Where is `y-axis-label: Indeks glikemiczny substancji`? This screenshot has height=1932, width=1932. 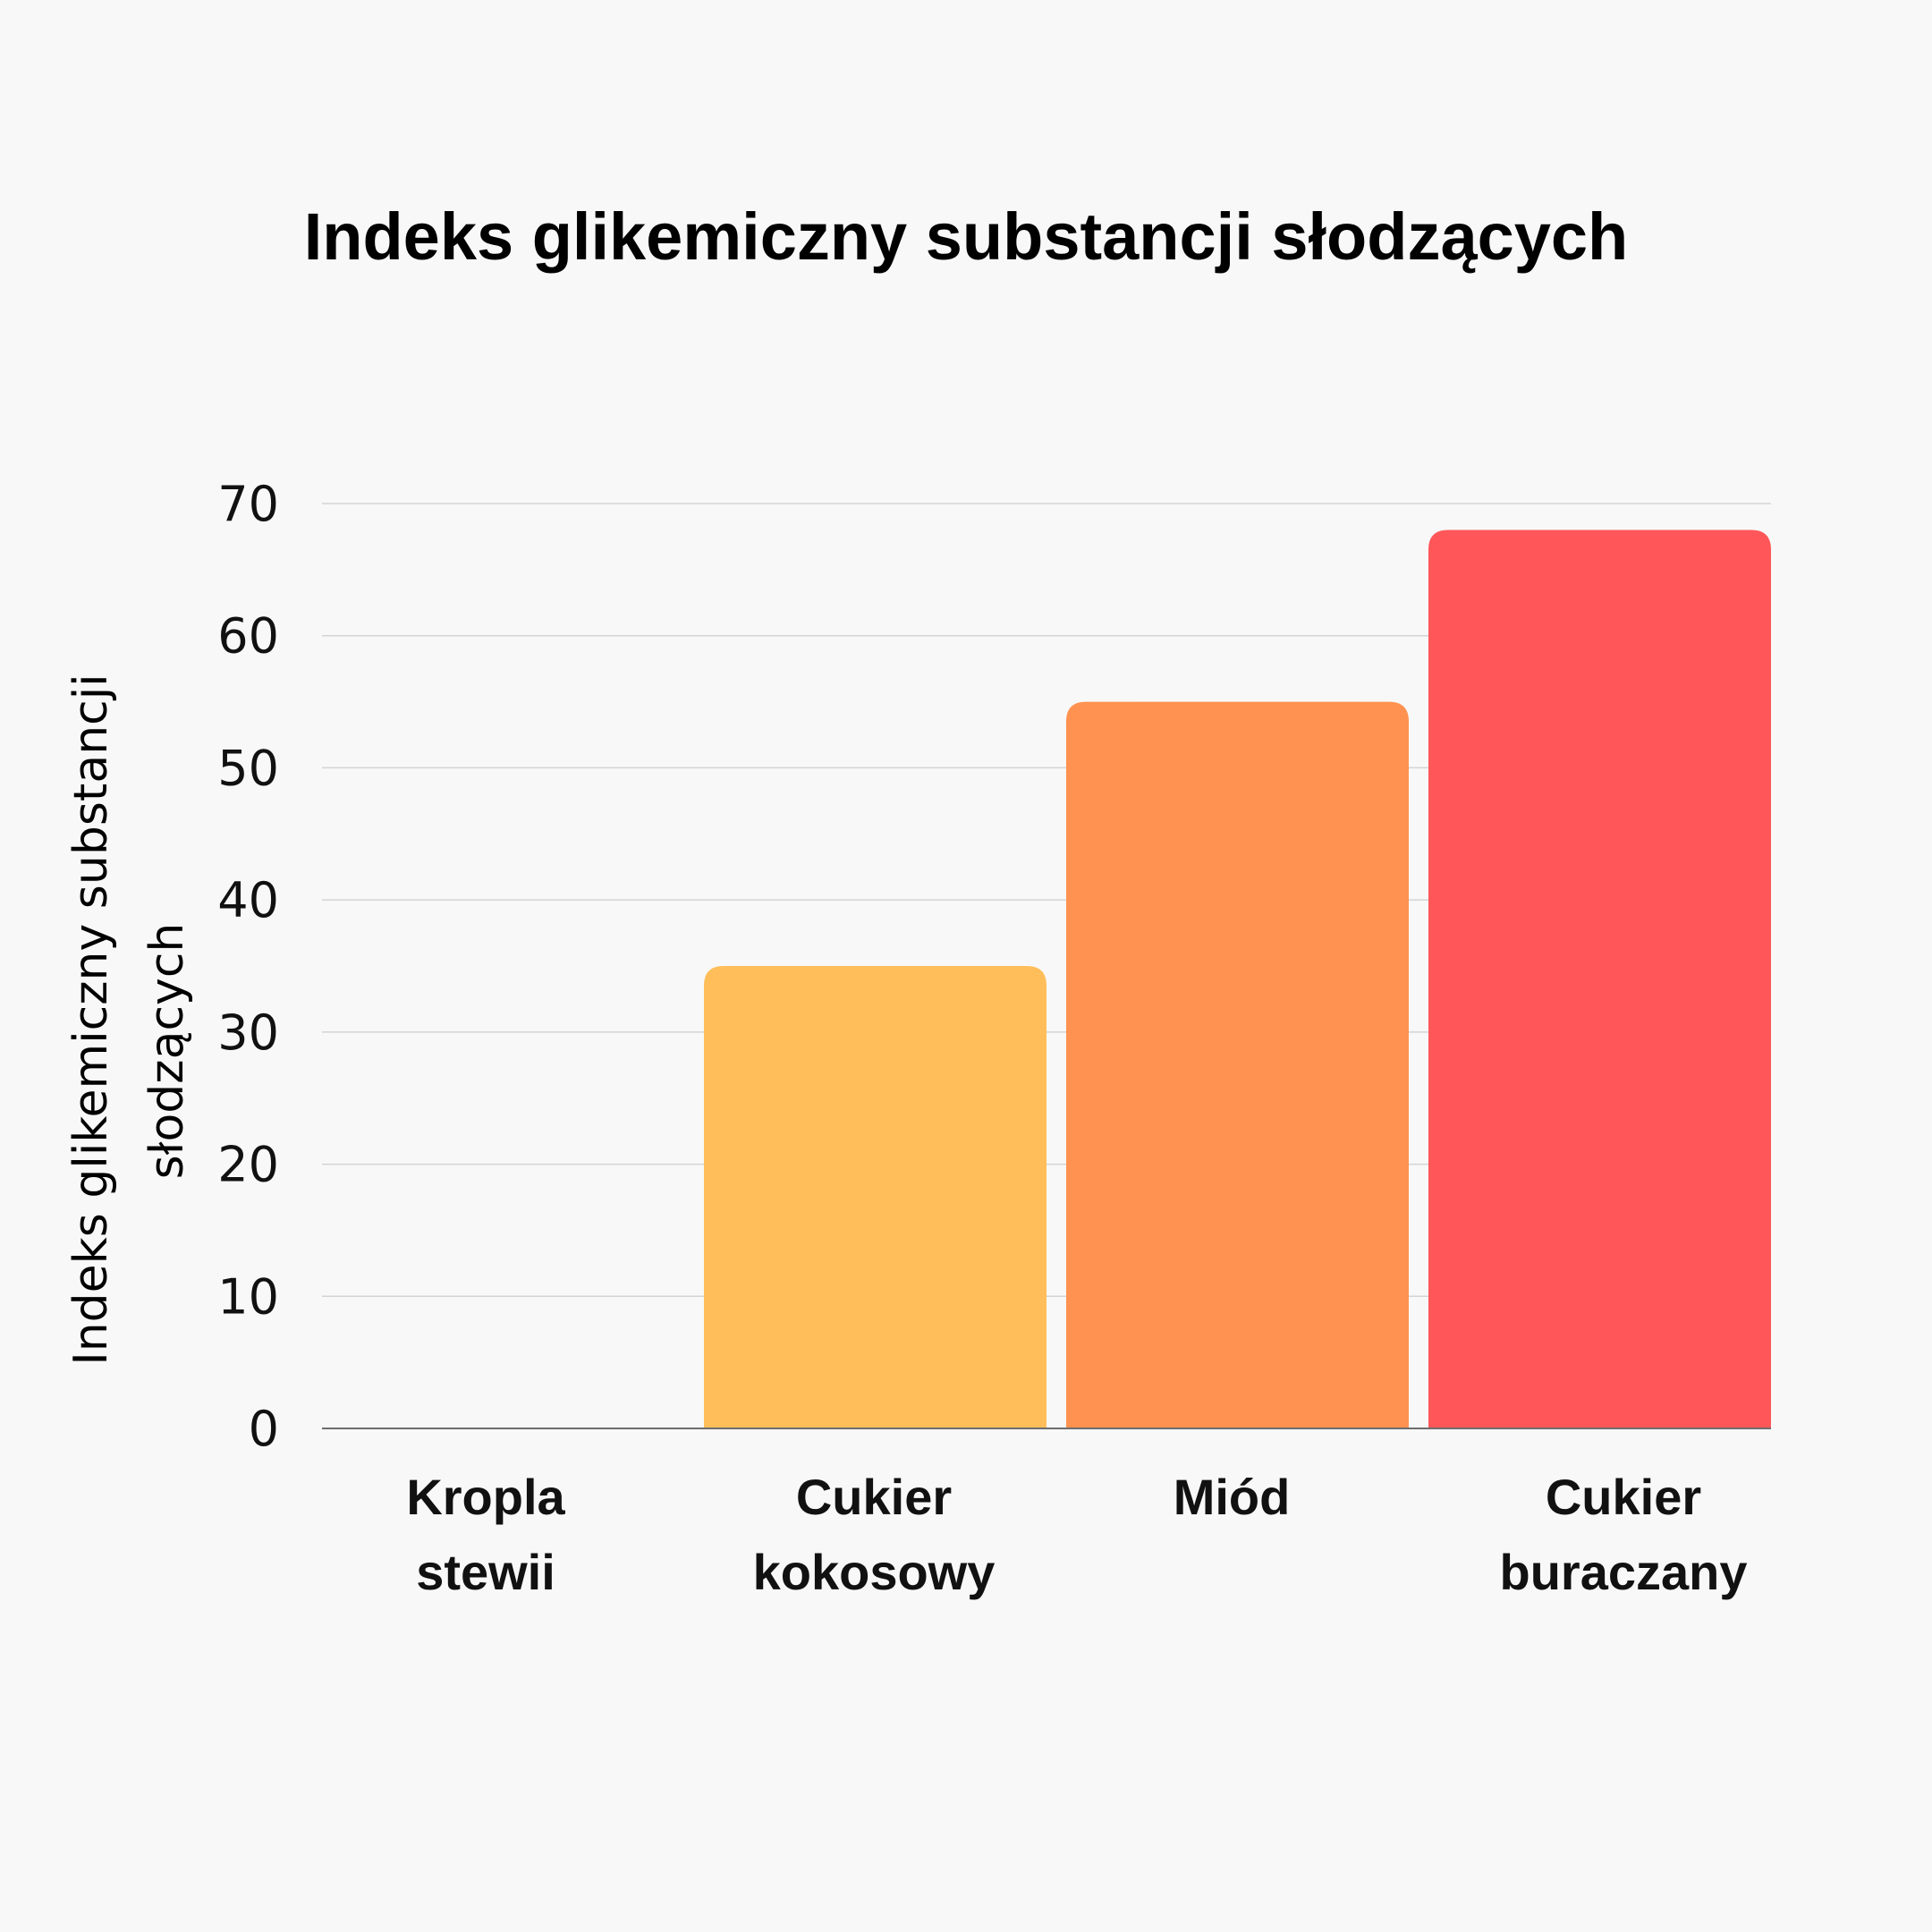
y-axis-label: Indeks glikemiczny substancji is located at coordinates (91, 1019).